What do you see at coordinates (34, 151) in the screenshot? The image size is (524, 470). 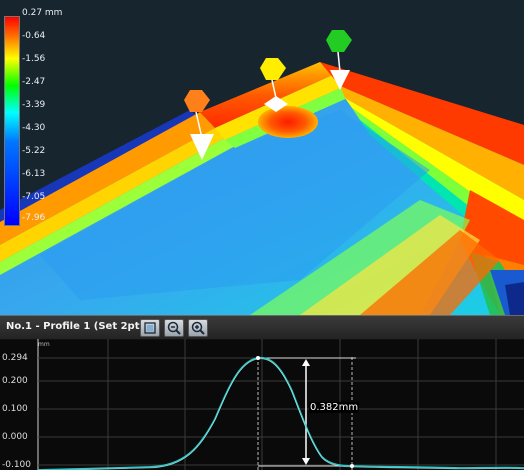 I see `legend-label: -5.22` at bounding box center [34, 151].